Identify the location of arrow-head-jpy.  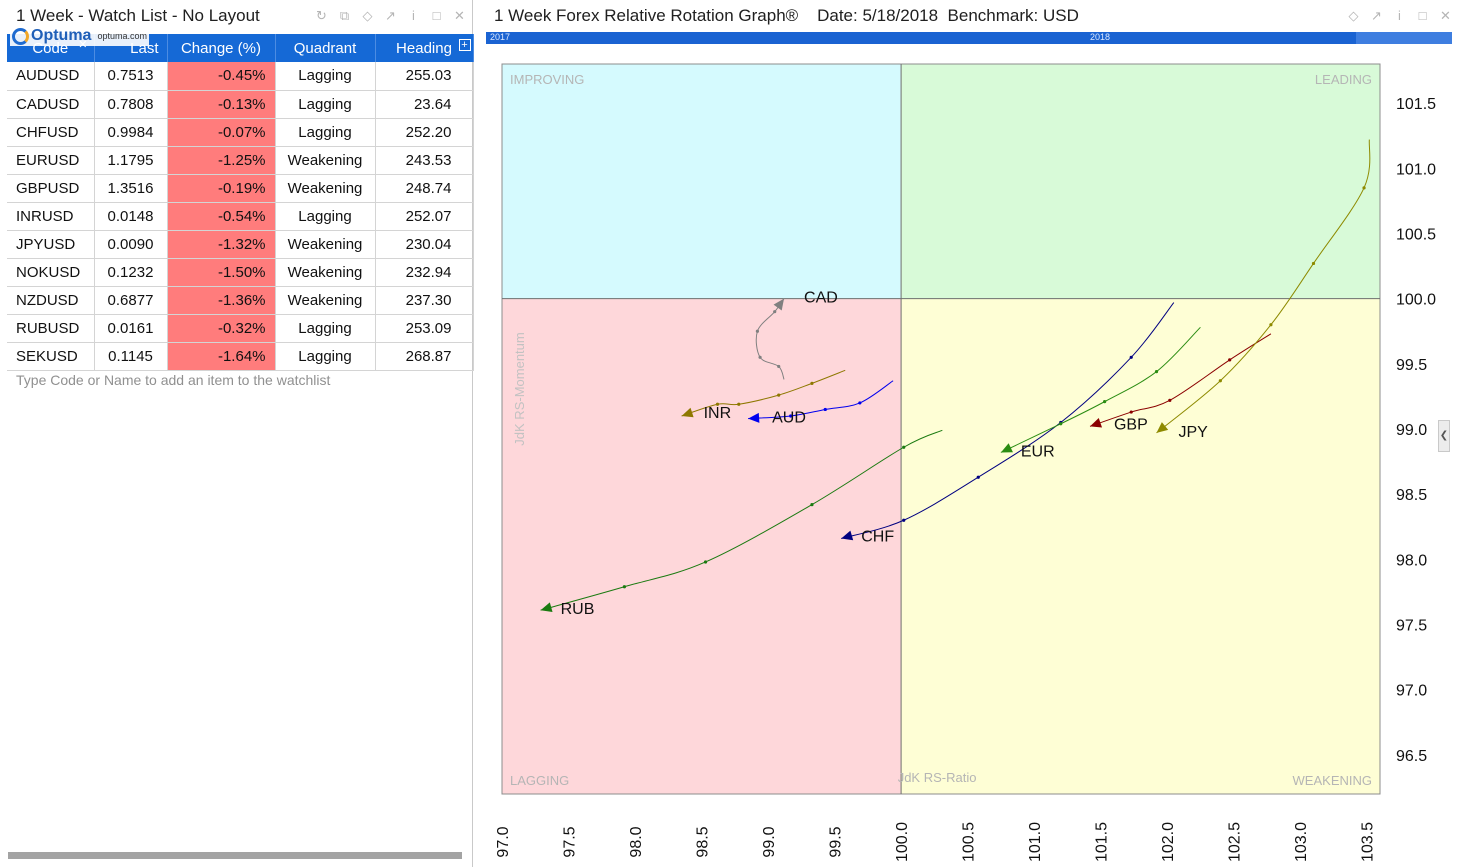
(1162, 427).